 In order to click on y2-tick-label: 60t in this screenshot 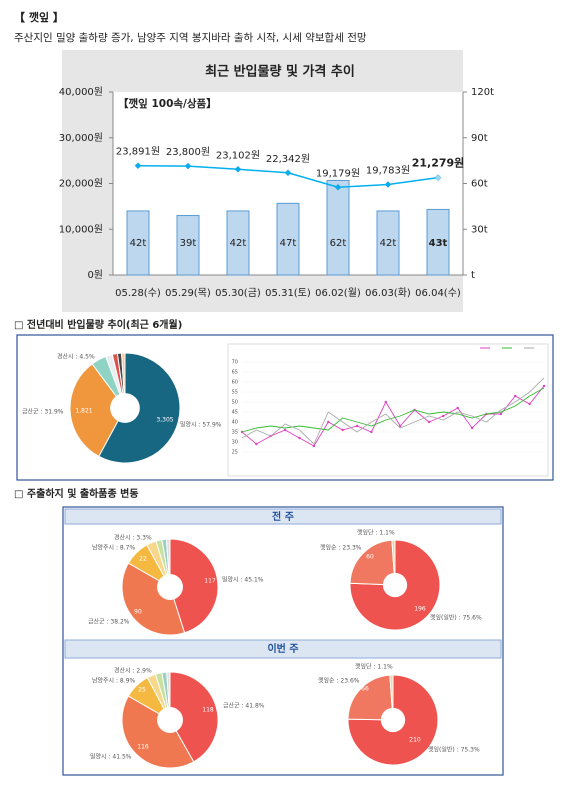, I will do `click(479, 184)`.